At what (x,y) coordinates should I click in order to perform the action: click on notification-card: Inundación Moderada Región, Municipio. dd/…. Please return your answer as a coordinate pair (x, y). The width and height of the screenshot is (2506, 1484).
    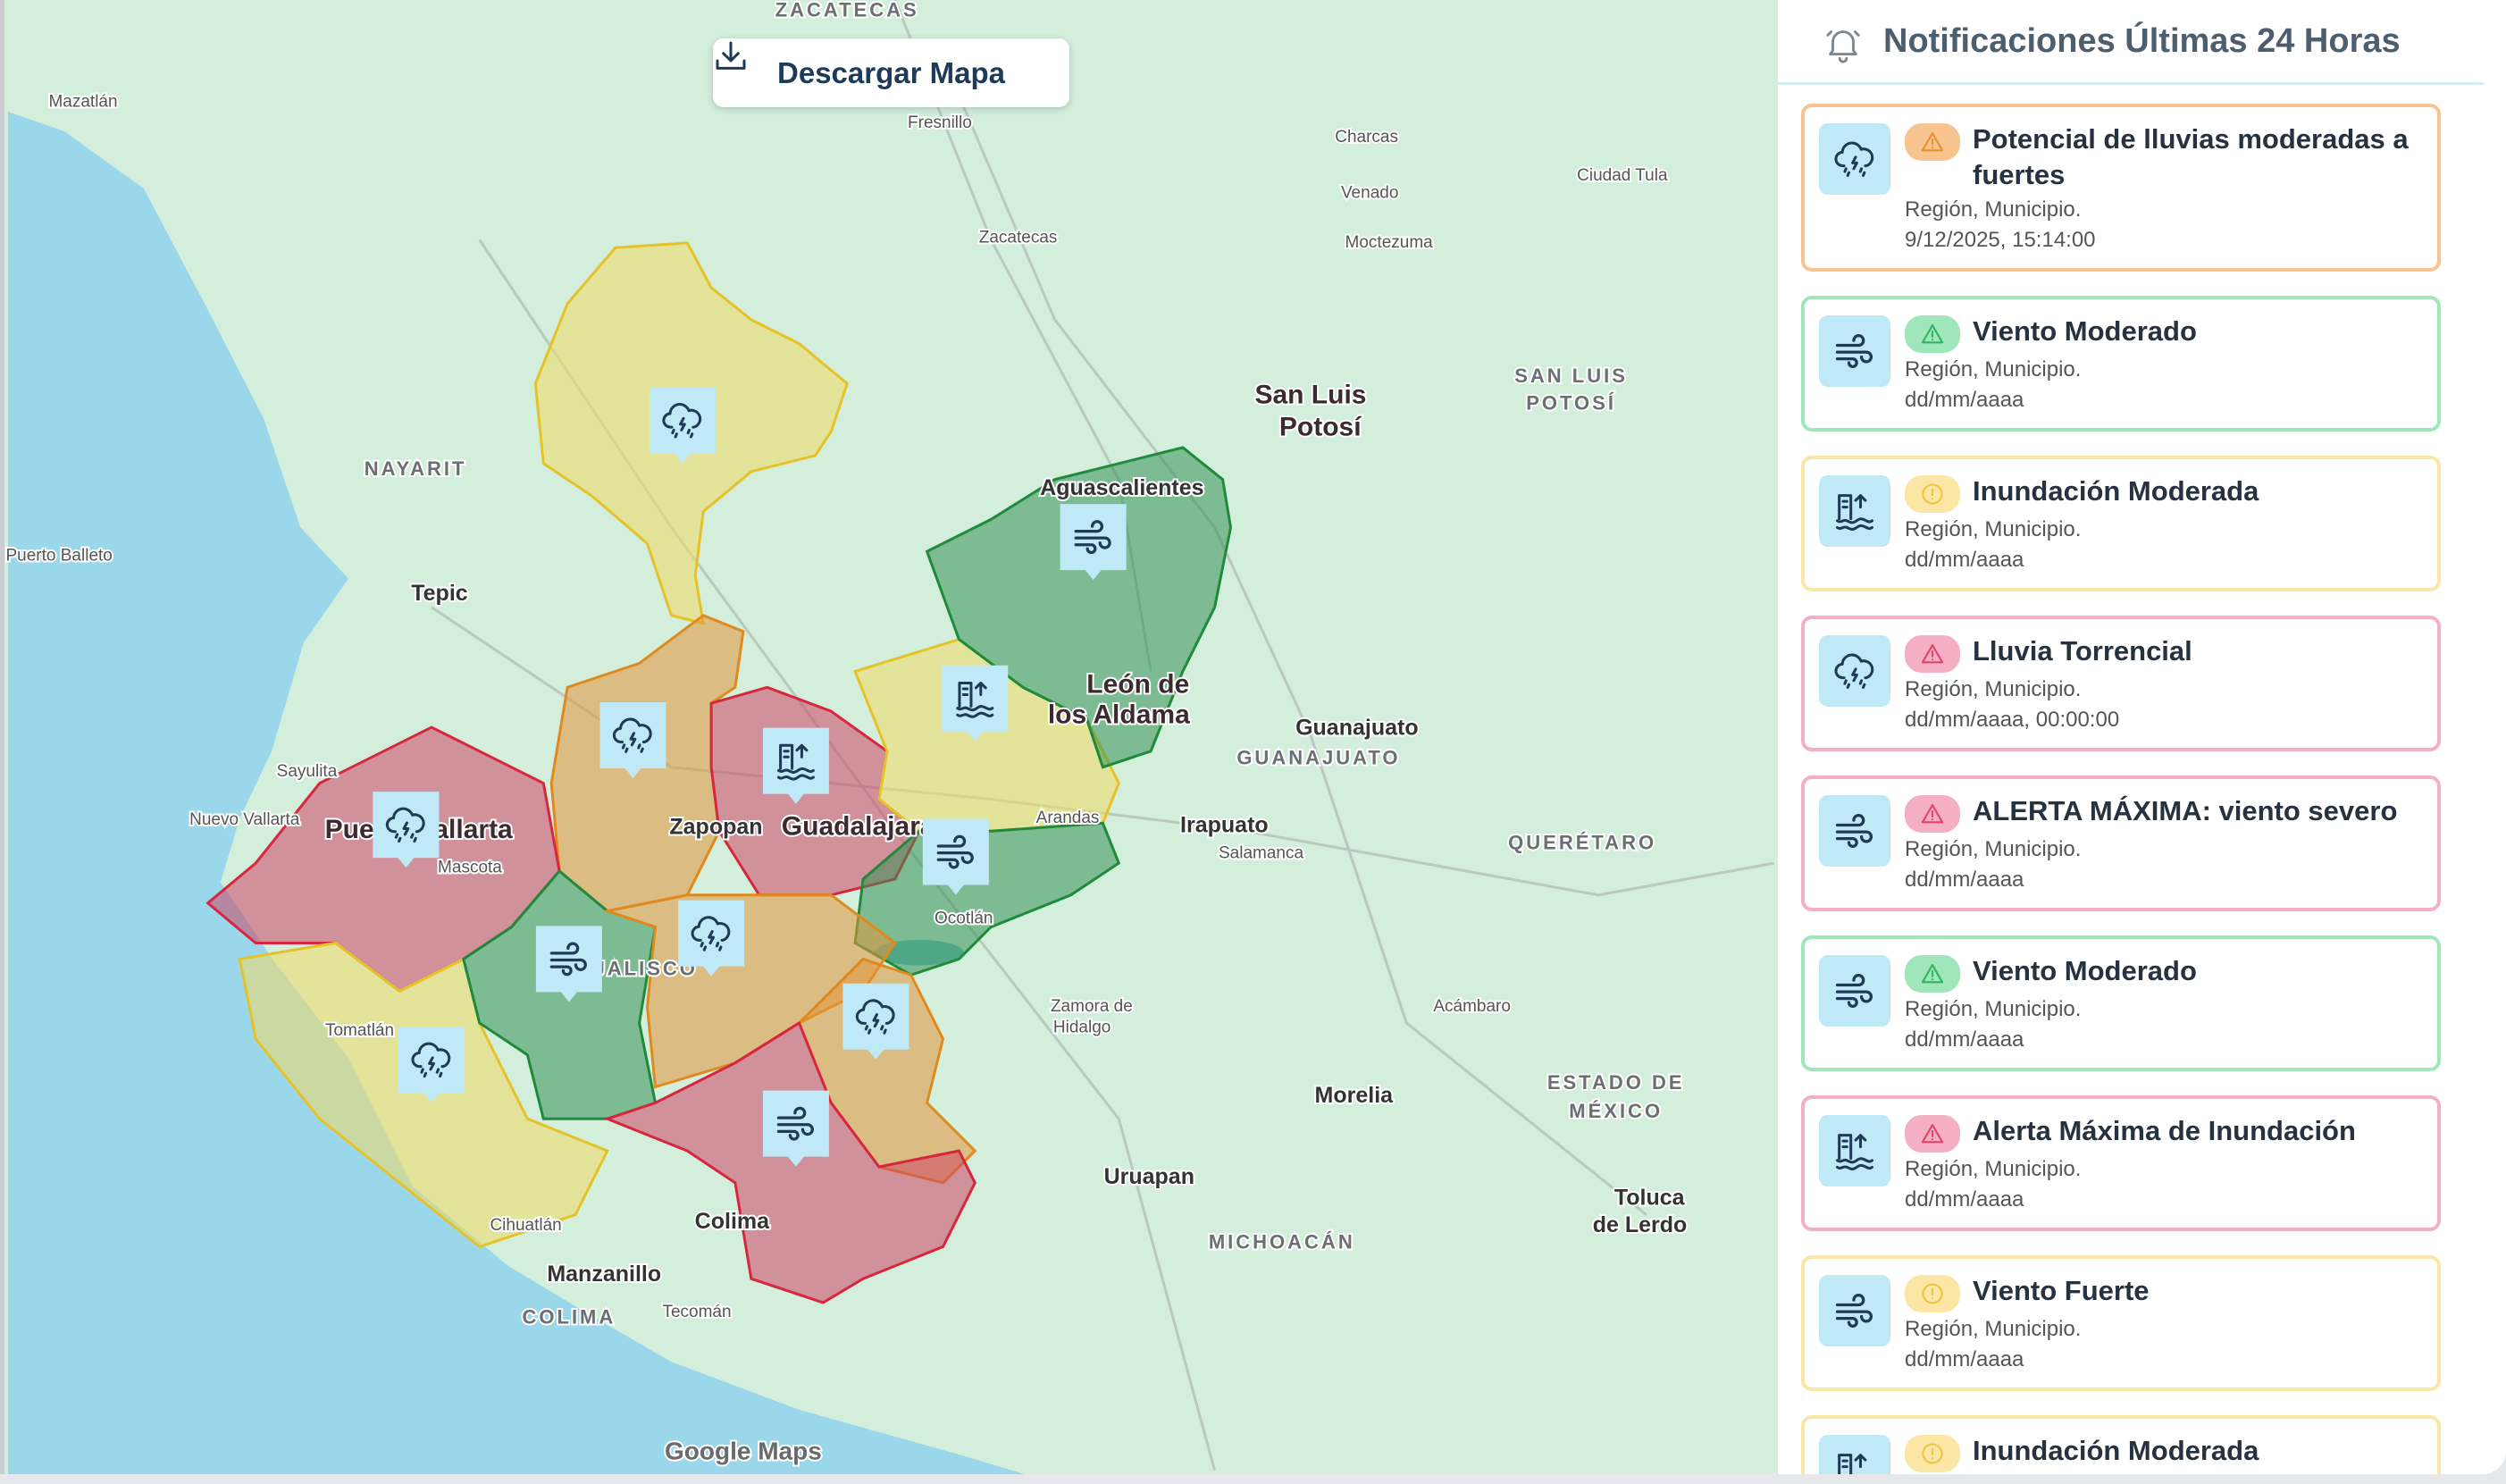
    Looking at the image, I should click on (2121, 523).